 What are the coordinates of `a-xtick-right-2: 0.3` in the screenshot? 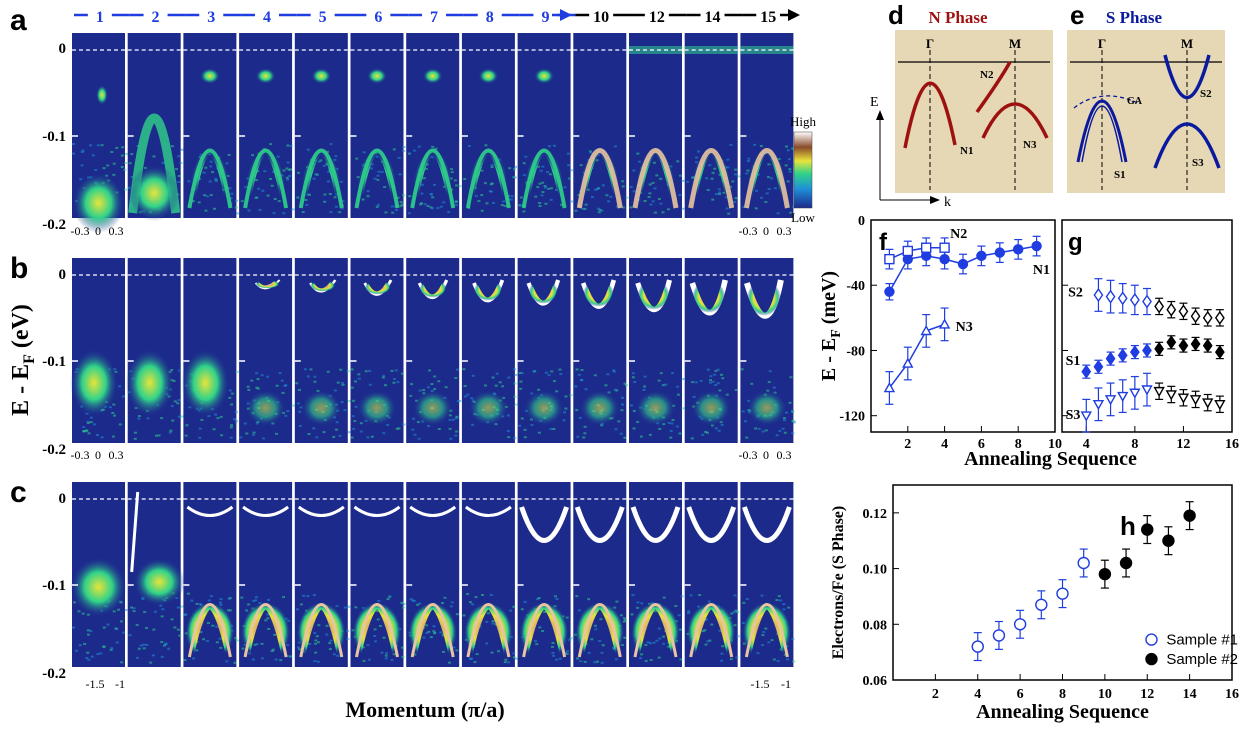 It's located at (784, 231).